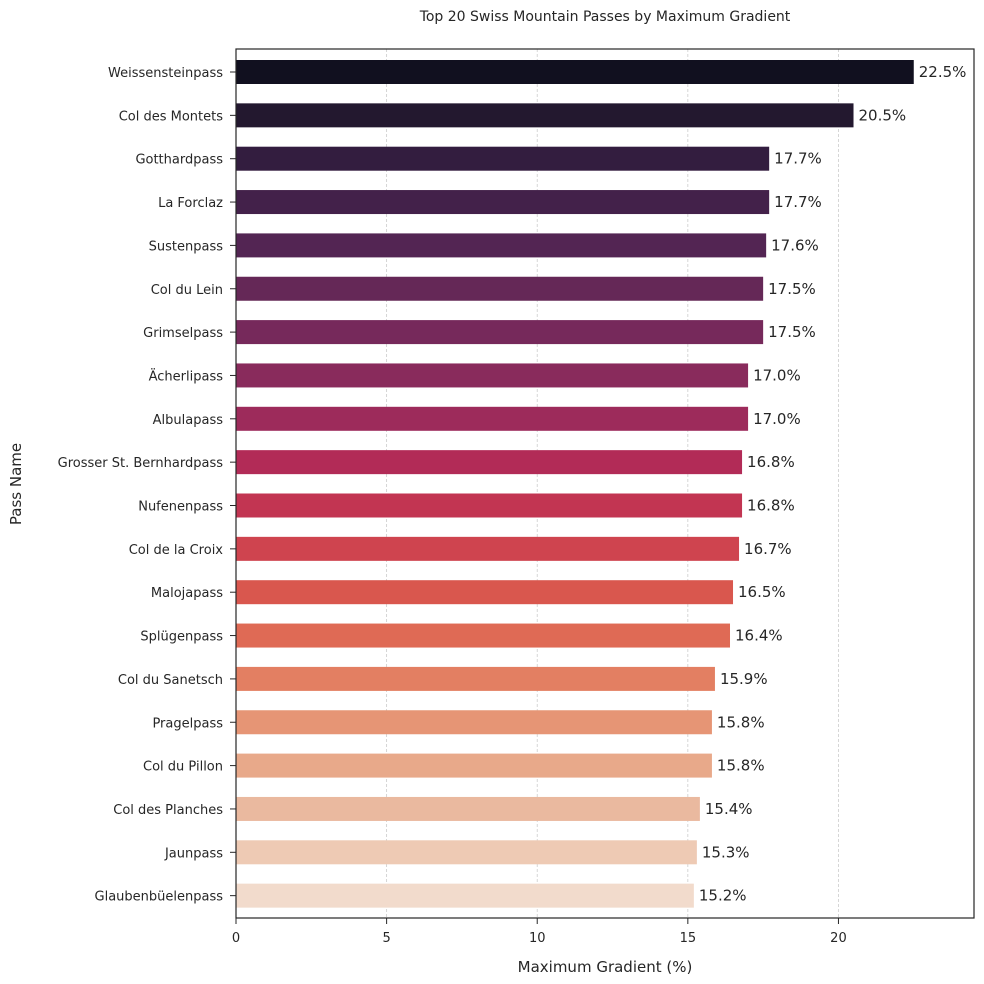  Describe the element at coordinates (762, 592) in the screenshot. I see `data-label: 16.5%` at that location.